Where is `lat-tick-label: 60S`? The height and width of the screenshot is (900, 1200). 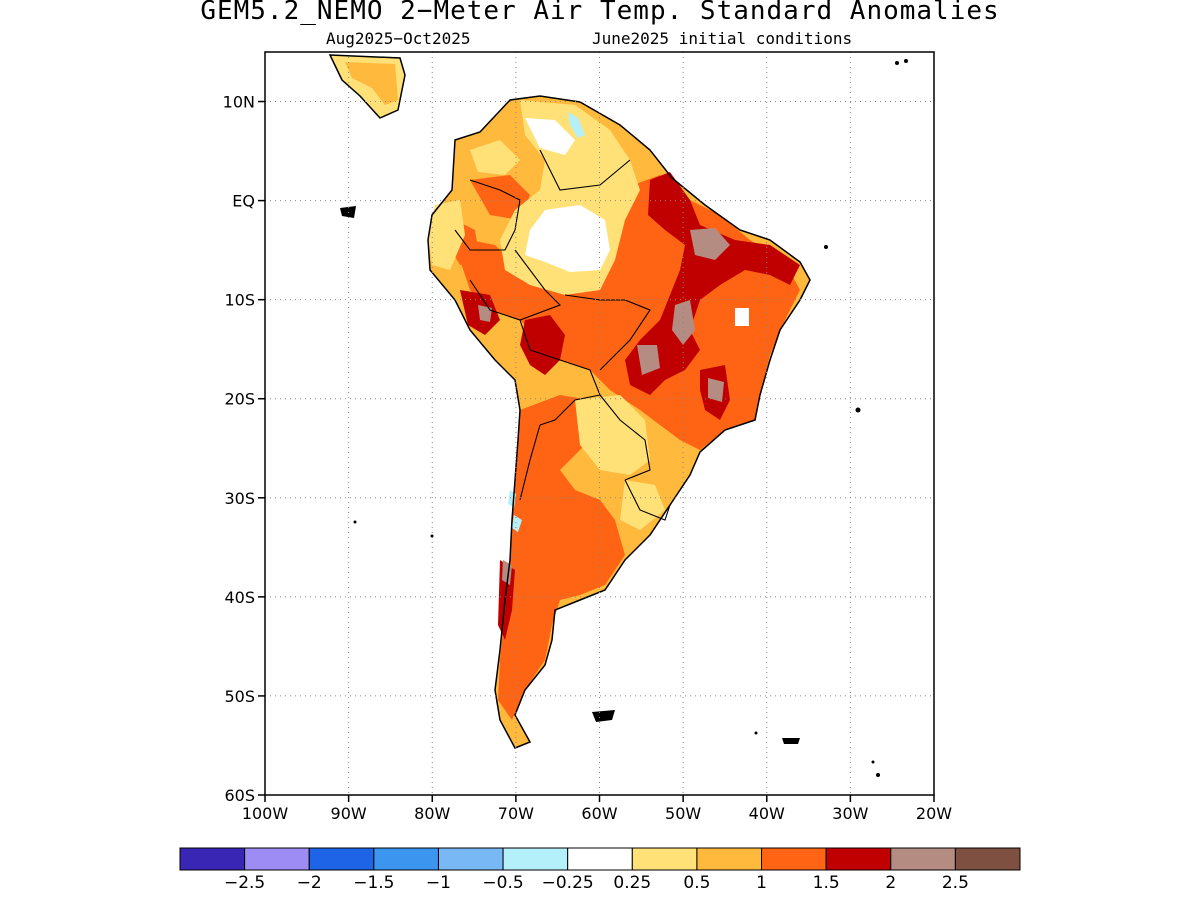
lat-tick-label: 60S is located at coordinates (239, 795).